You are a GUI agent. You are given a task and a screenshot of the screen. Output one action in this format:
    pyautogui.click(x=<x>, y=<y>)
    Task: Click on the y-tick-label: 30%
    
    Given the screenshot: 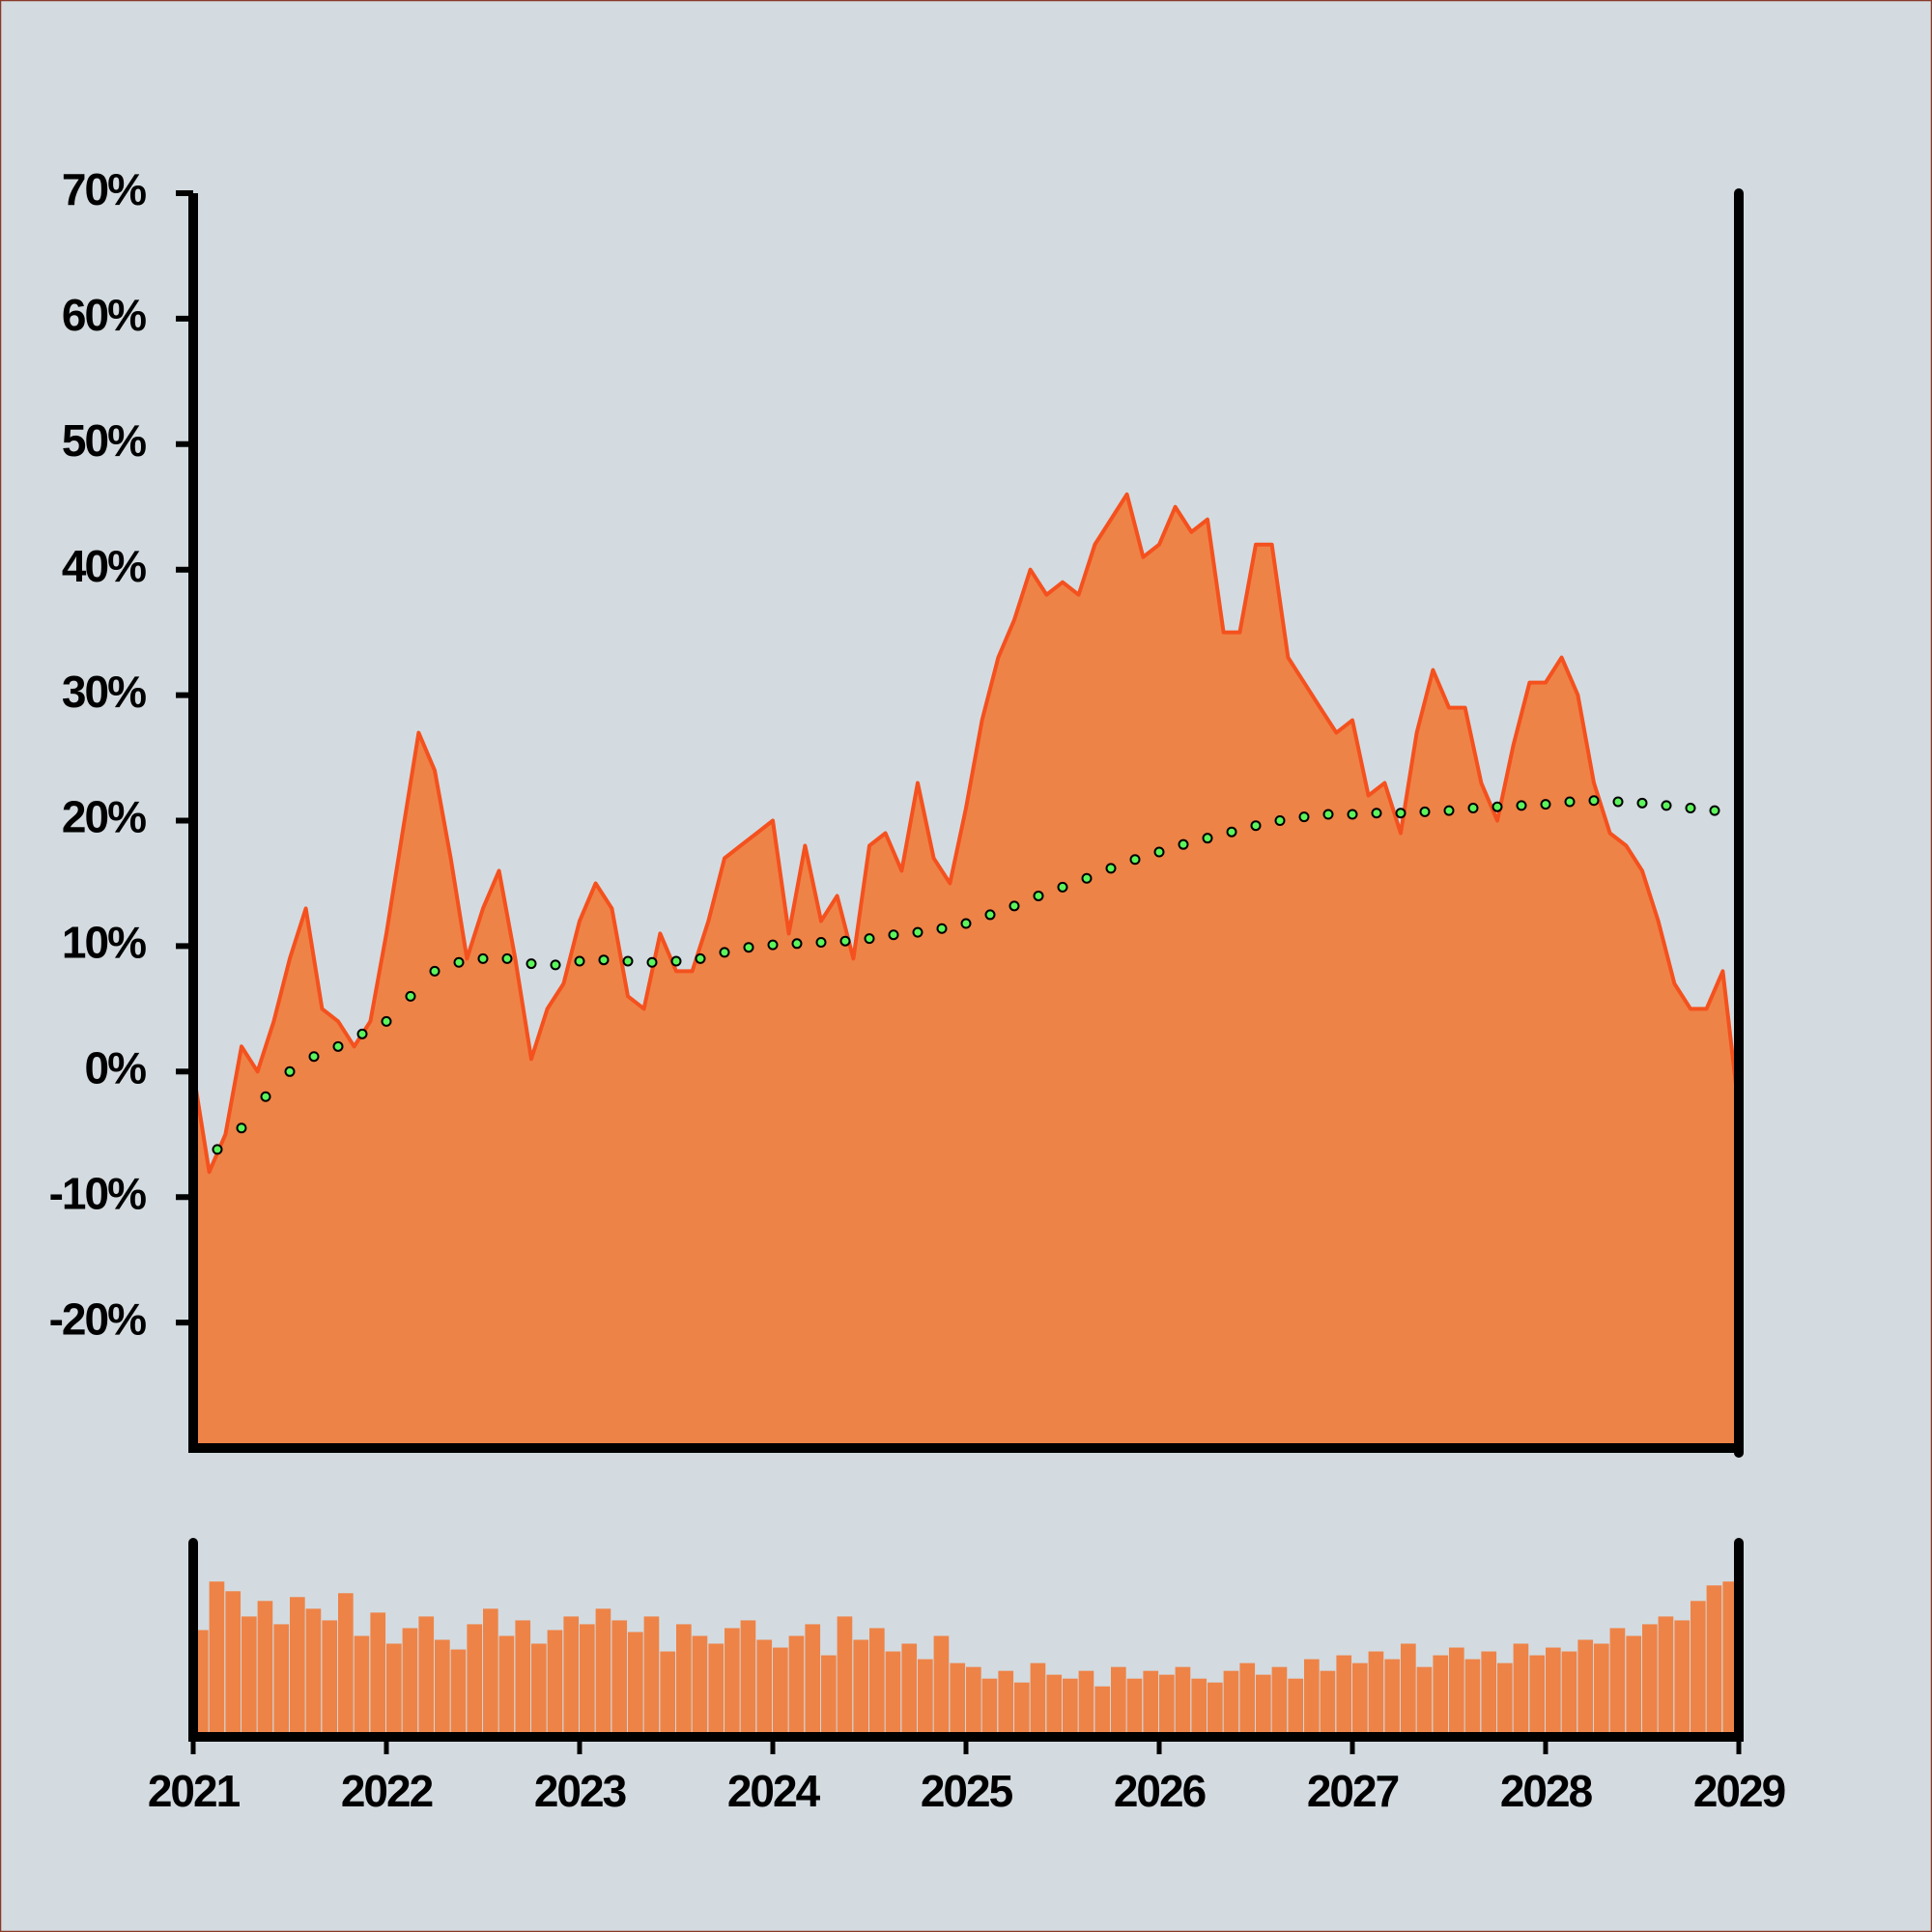 What is the action you would take?
    pyautogui.click(x=104, y=692)
    